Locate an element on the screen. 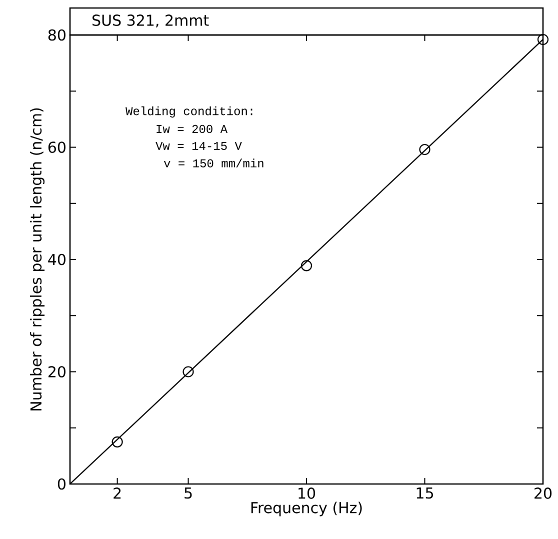  y-tick-label: 80 is located at coordinates (57, 35).